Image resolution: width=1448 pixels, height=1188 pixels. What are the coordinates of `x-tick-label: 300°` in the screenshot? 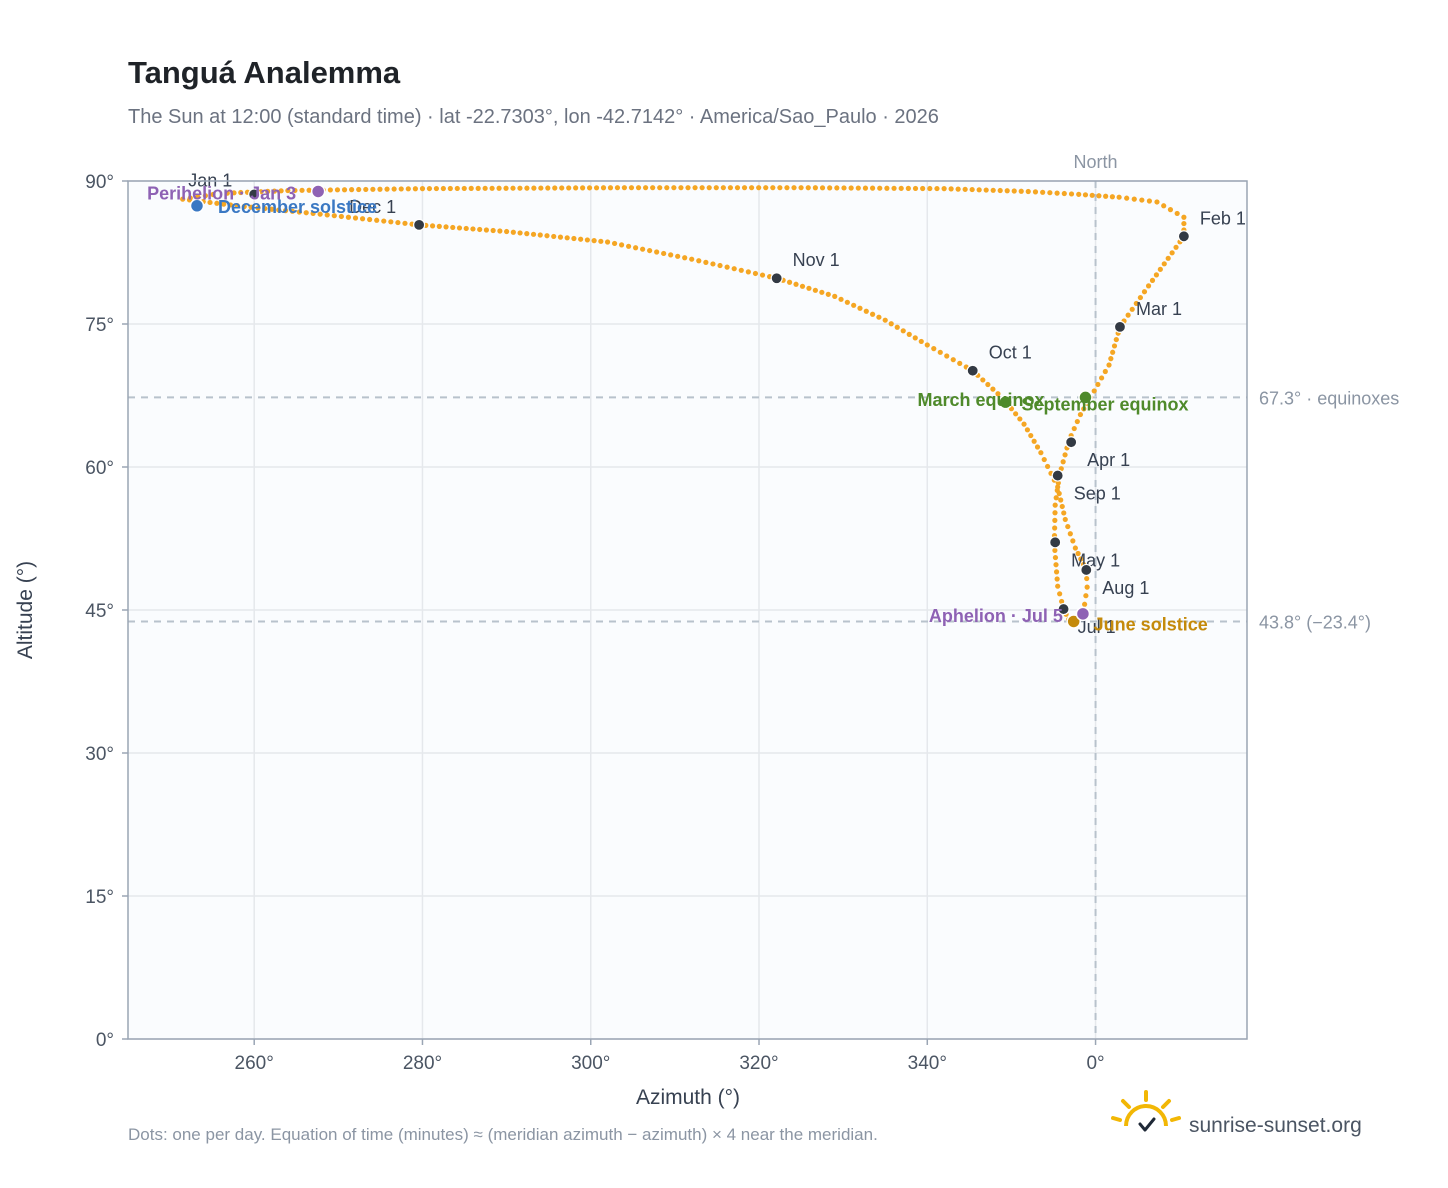 It's located at (590, 1063).